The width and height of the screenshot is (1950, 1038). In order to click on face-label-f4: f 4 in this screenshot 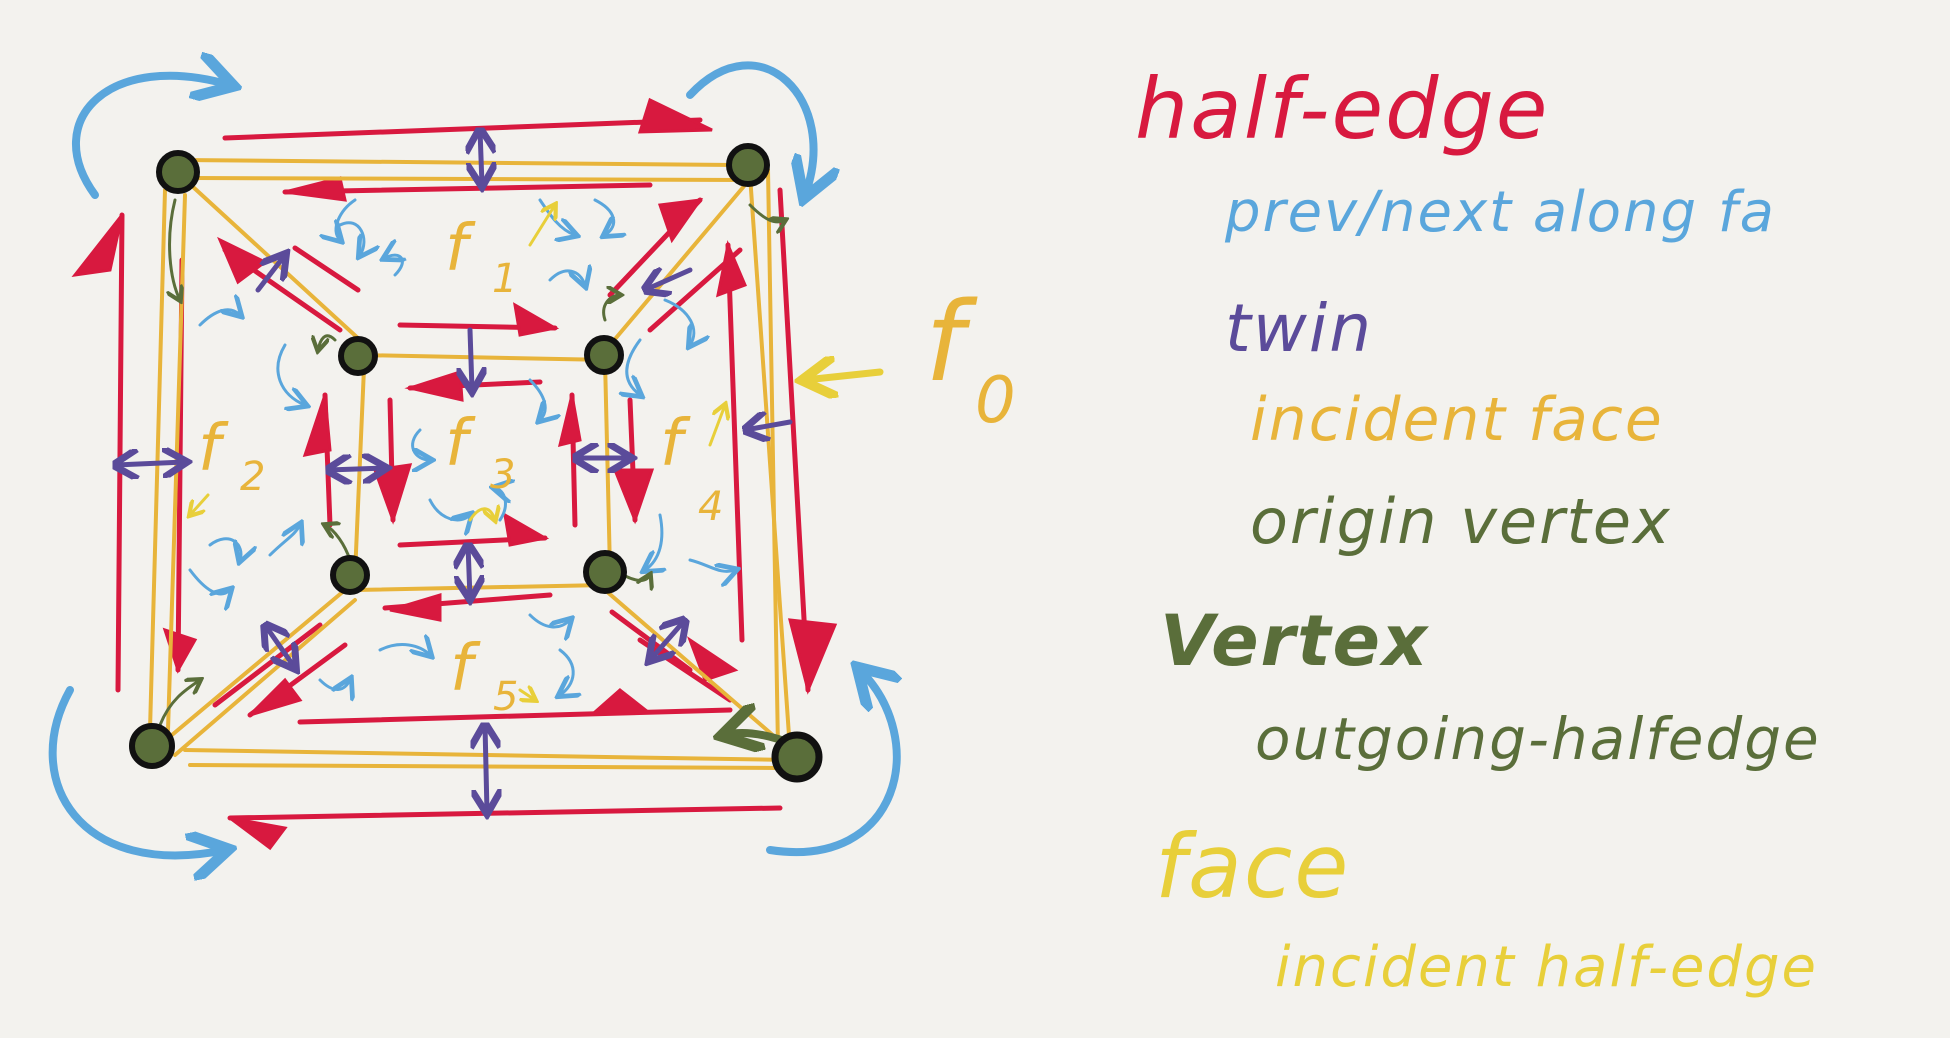, I will do `click(691, 468)`.